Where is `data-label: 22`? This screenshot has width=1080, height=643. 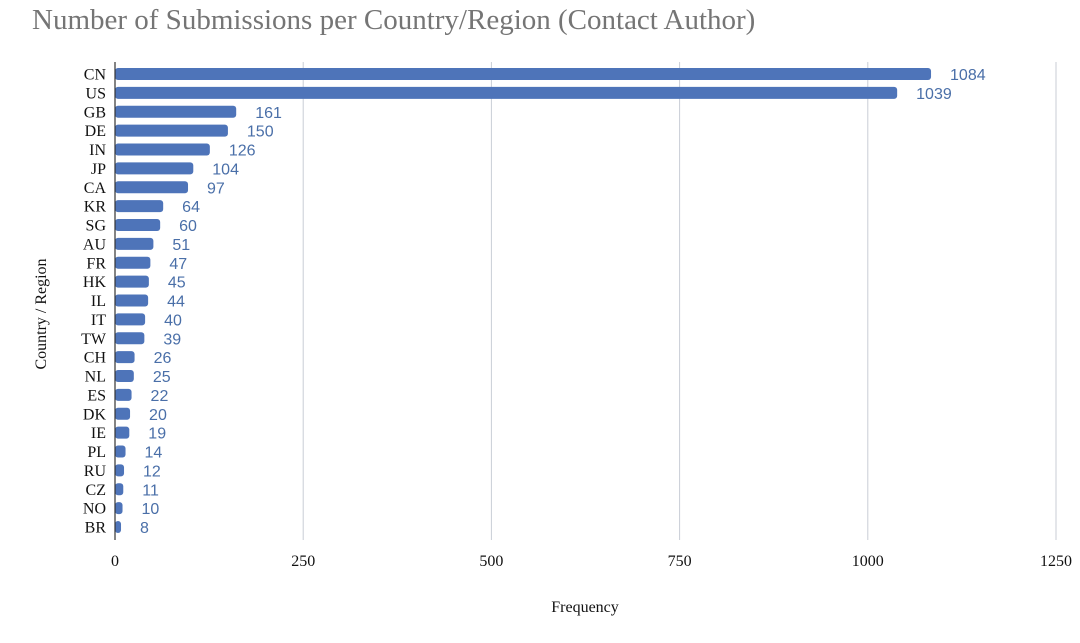 data-label: 22 is located at coordinates (160, 396).